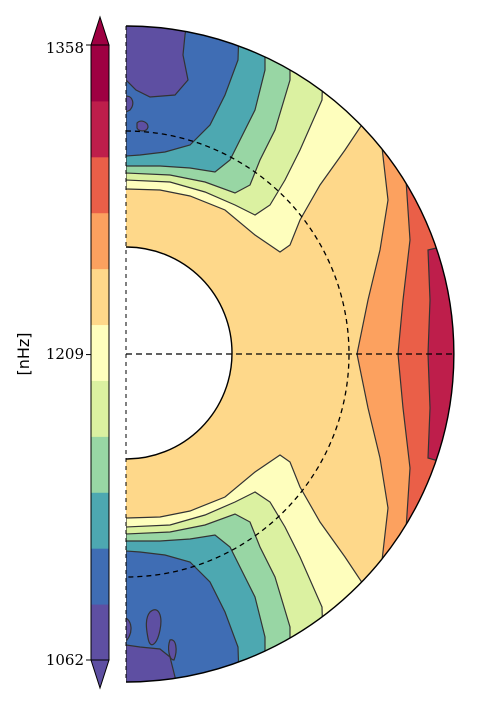  Describe the element at coordinates (100, 30) in the screenshot. I see `colorbar-extend-max` at that location.